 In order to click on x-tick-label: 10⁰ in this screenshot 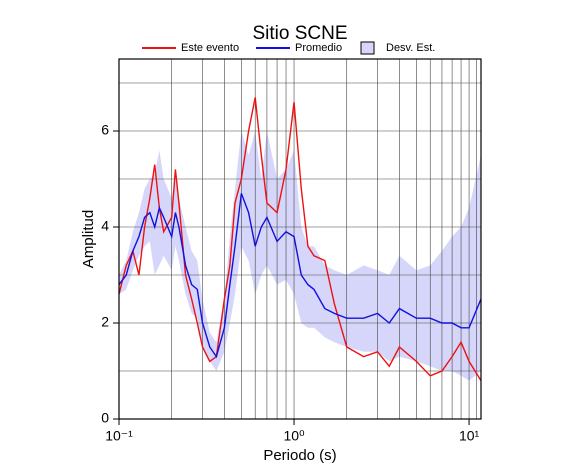, I will do `click(294, 436)`.